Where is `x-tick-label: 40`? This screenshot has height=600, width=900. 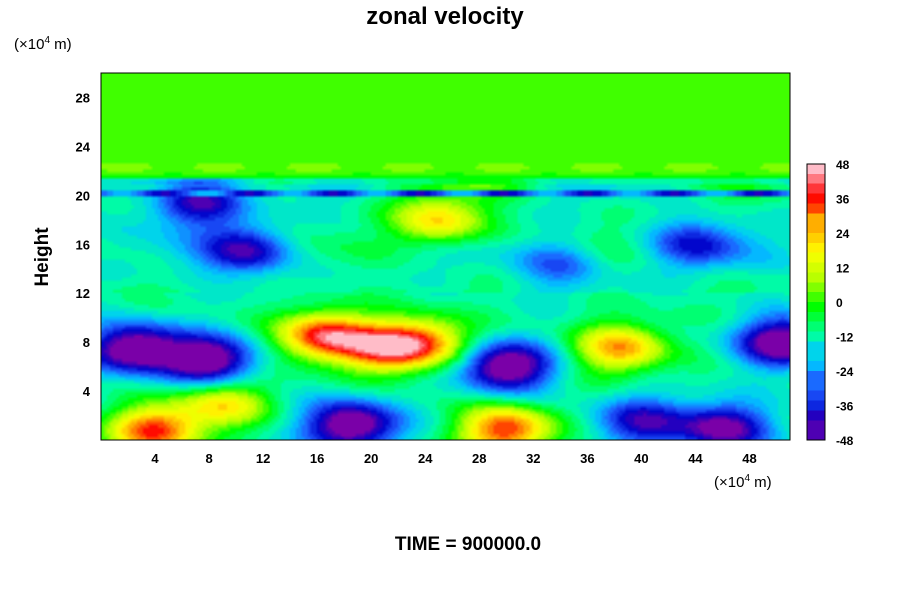
x-tick-label: 40 is located at coordinates (641, 458).